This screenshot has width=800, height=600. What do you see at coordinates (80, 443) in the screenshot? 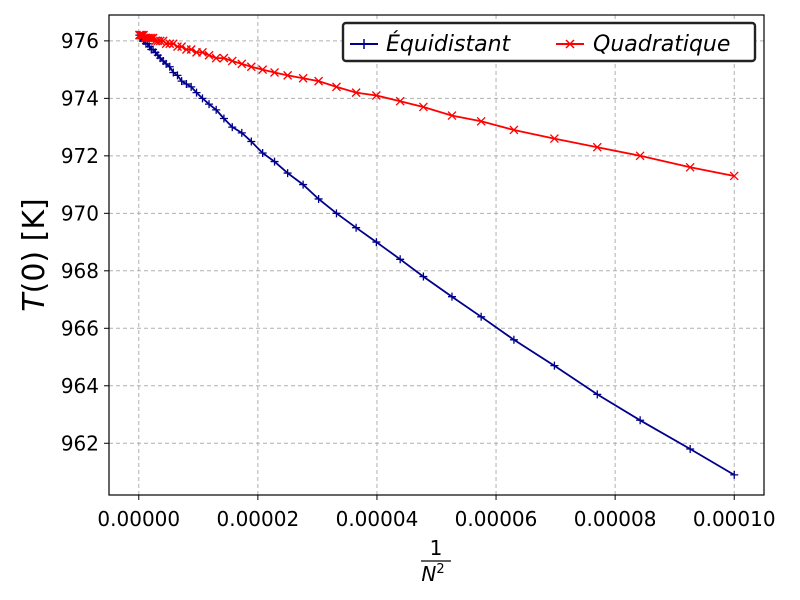
I see `y-tick-label: 962` at bounding box center [80, 443].